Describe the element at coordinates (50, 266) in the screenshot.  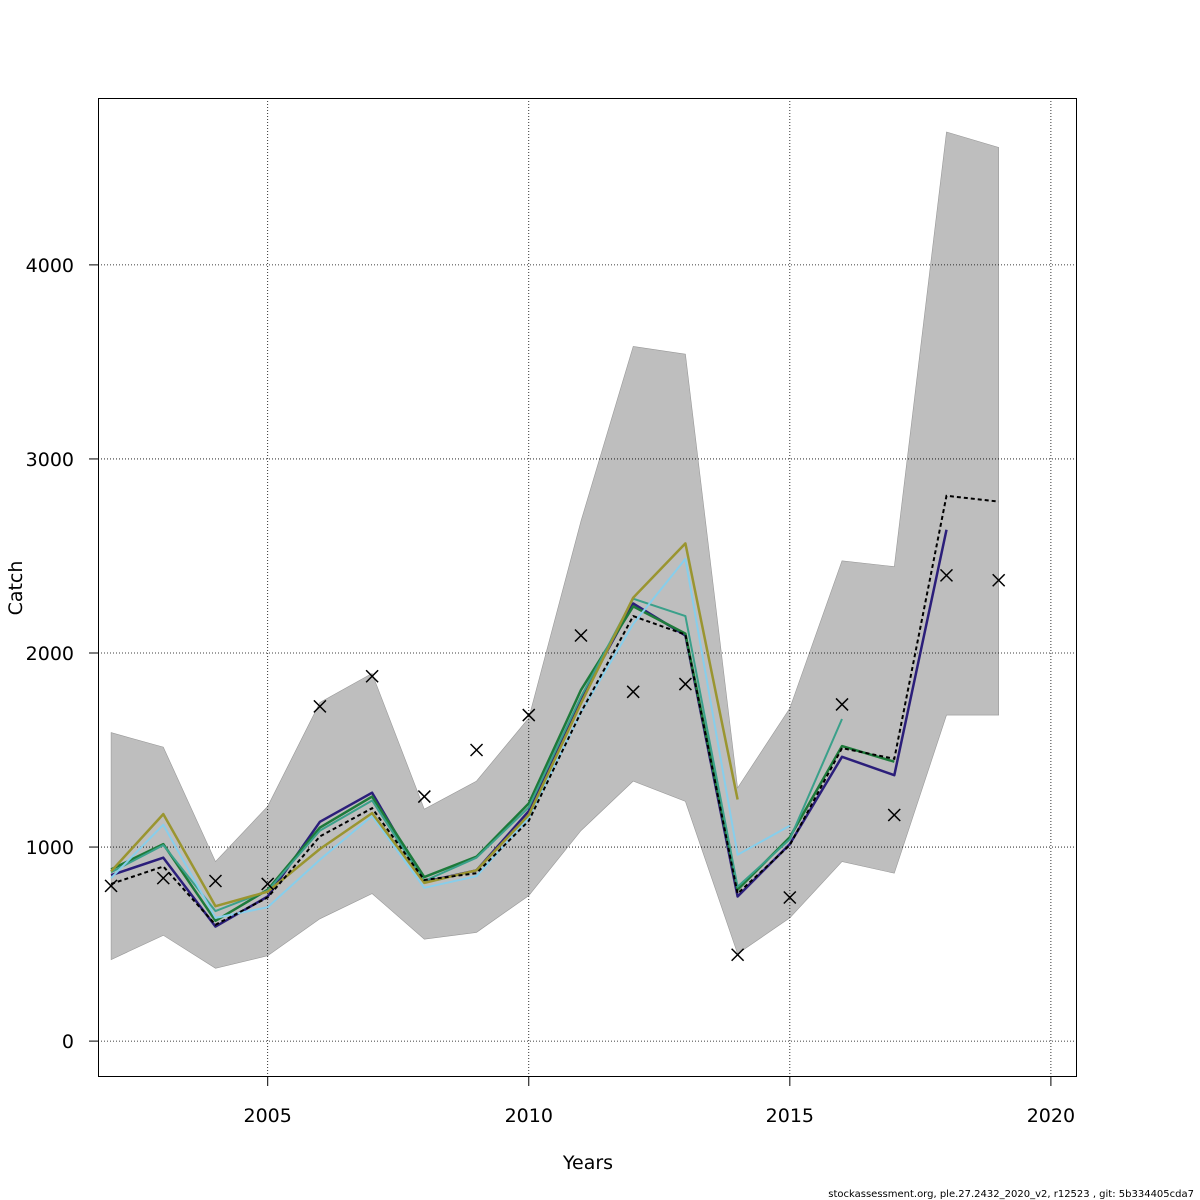
I see `y-tick-label: 4000` at that location.